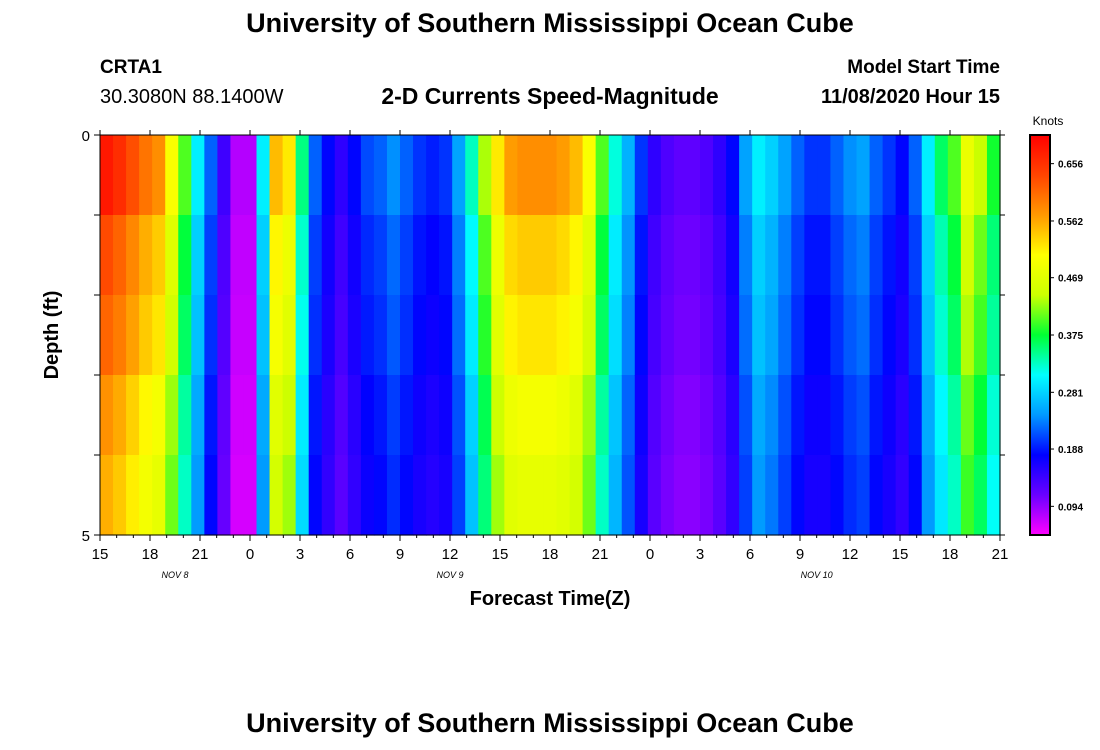 The height and width of the screenshot is (750, 1100). I want to click on colorbar-tick-label: 0.375, so click(1070, 336).